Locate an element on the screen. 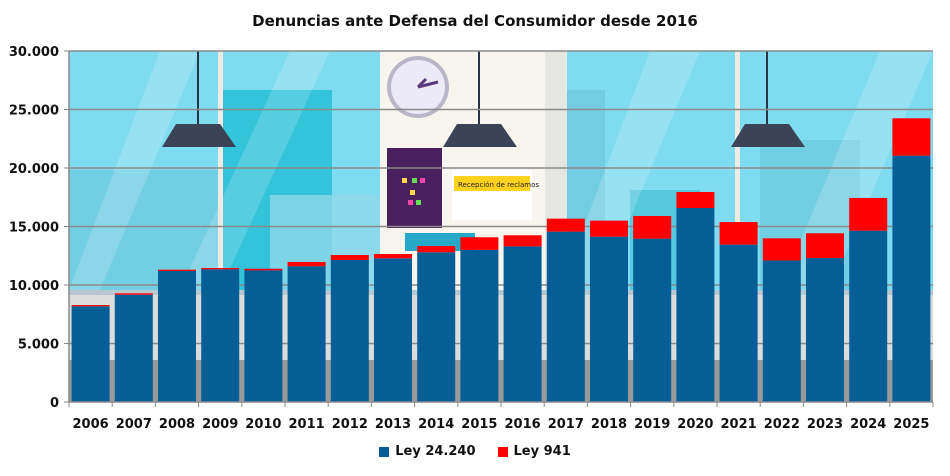  bar-ley-941-2007 is located at coordinates (133, 294).